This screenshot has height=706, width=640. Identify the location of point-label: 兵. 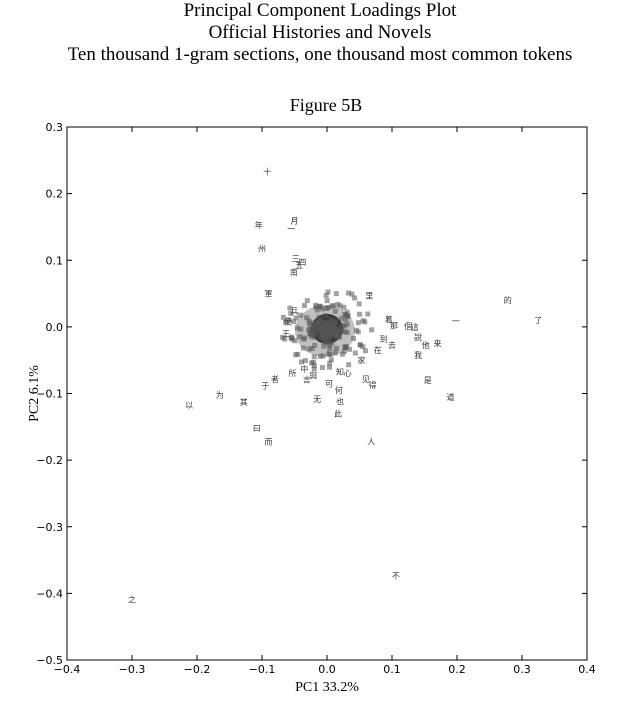
(295, 311).